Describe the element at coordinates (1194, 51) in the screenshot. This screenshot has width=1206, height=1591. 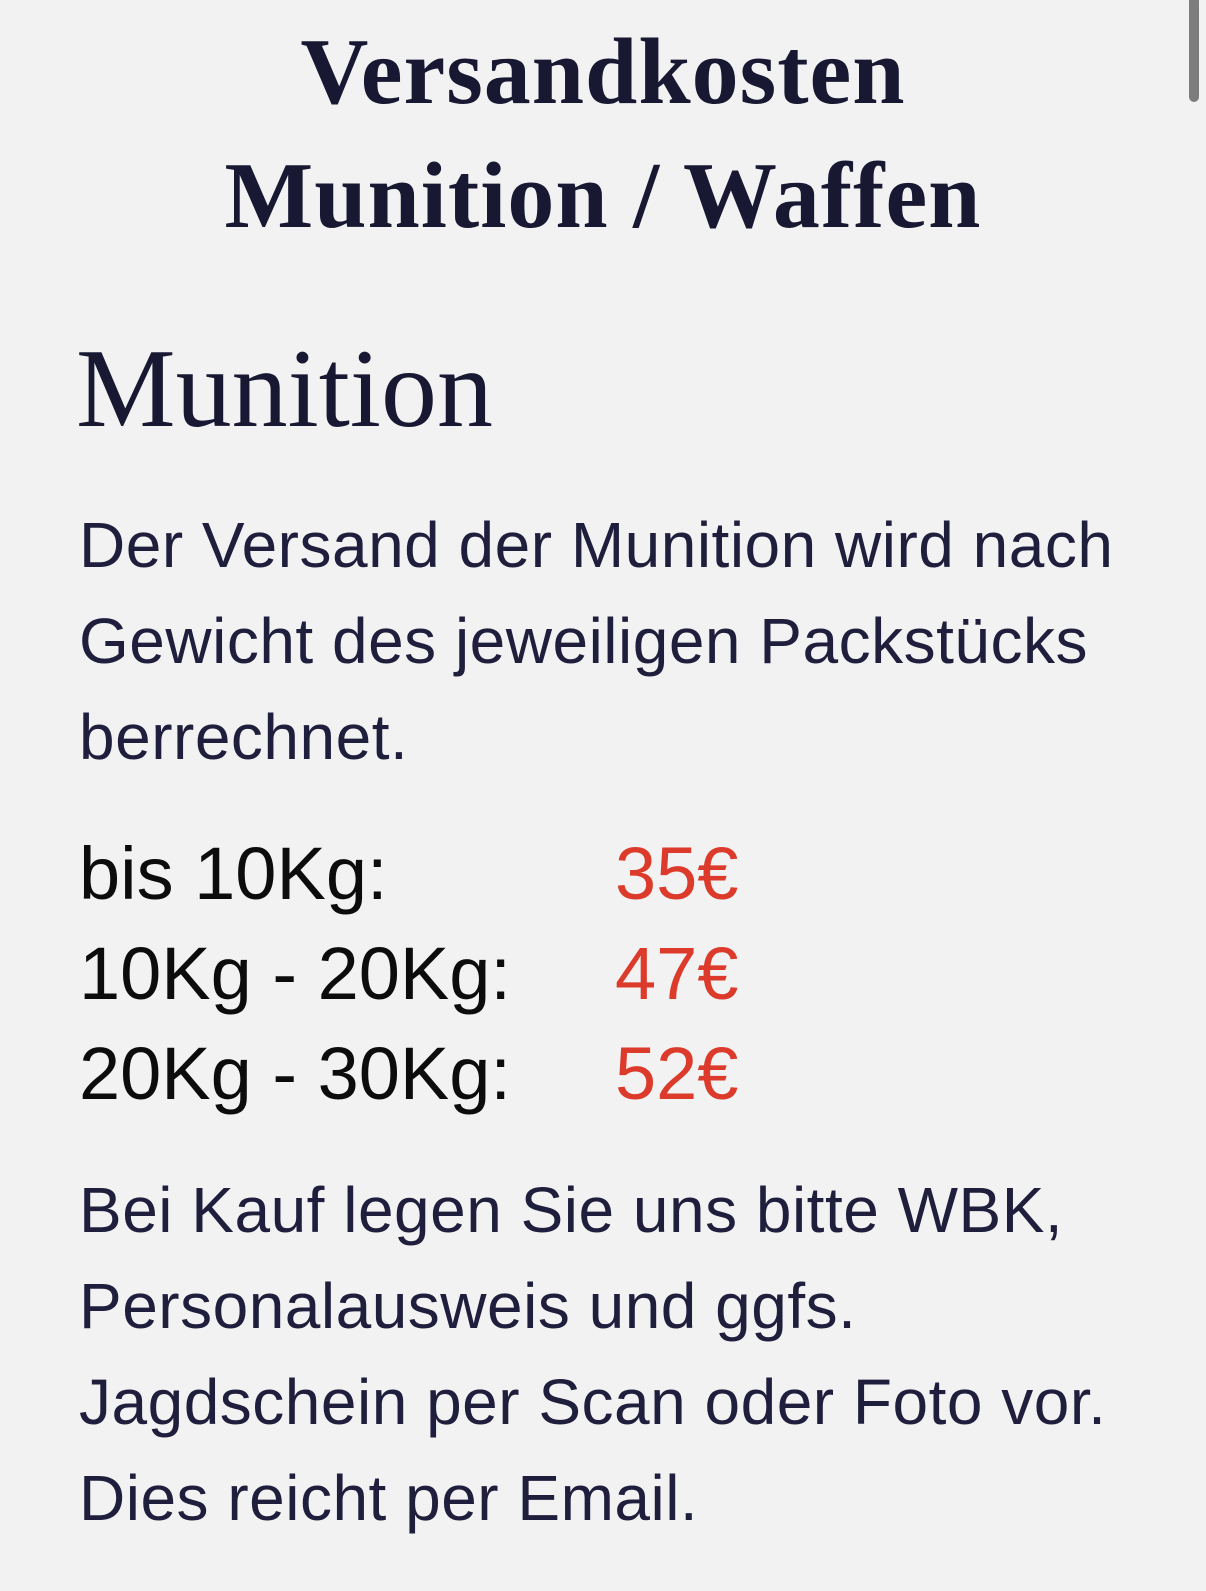
I see `scrollbar-thumb` at that location.